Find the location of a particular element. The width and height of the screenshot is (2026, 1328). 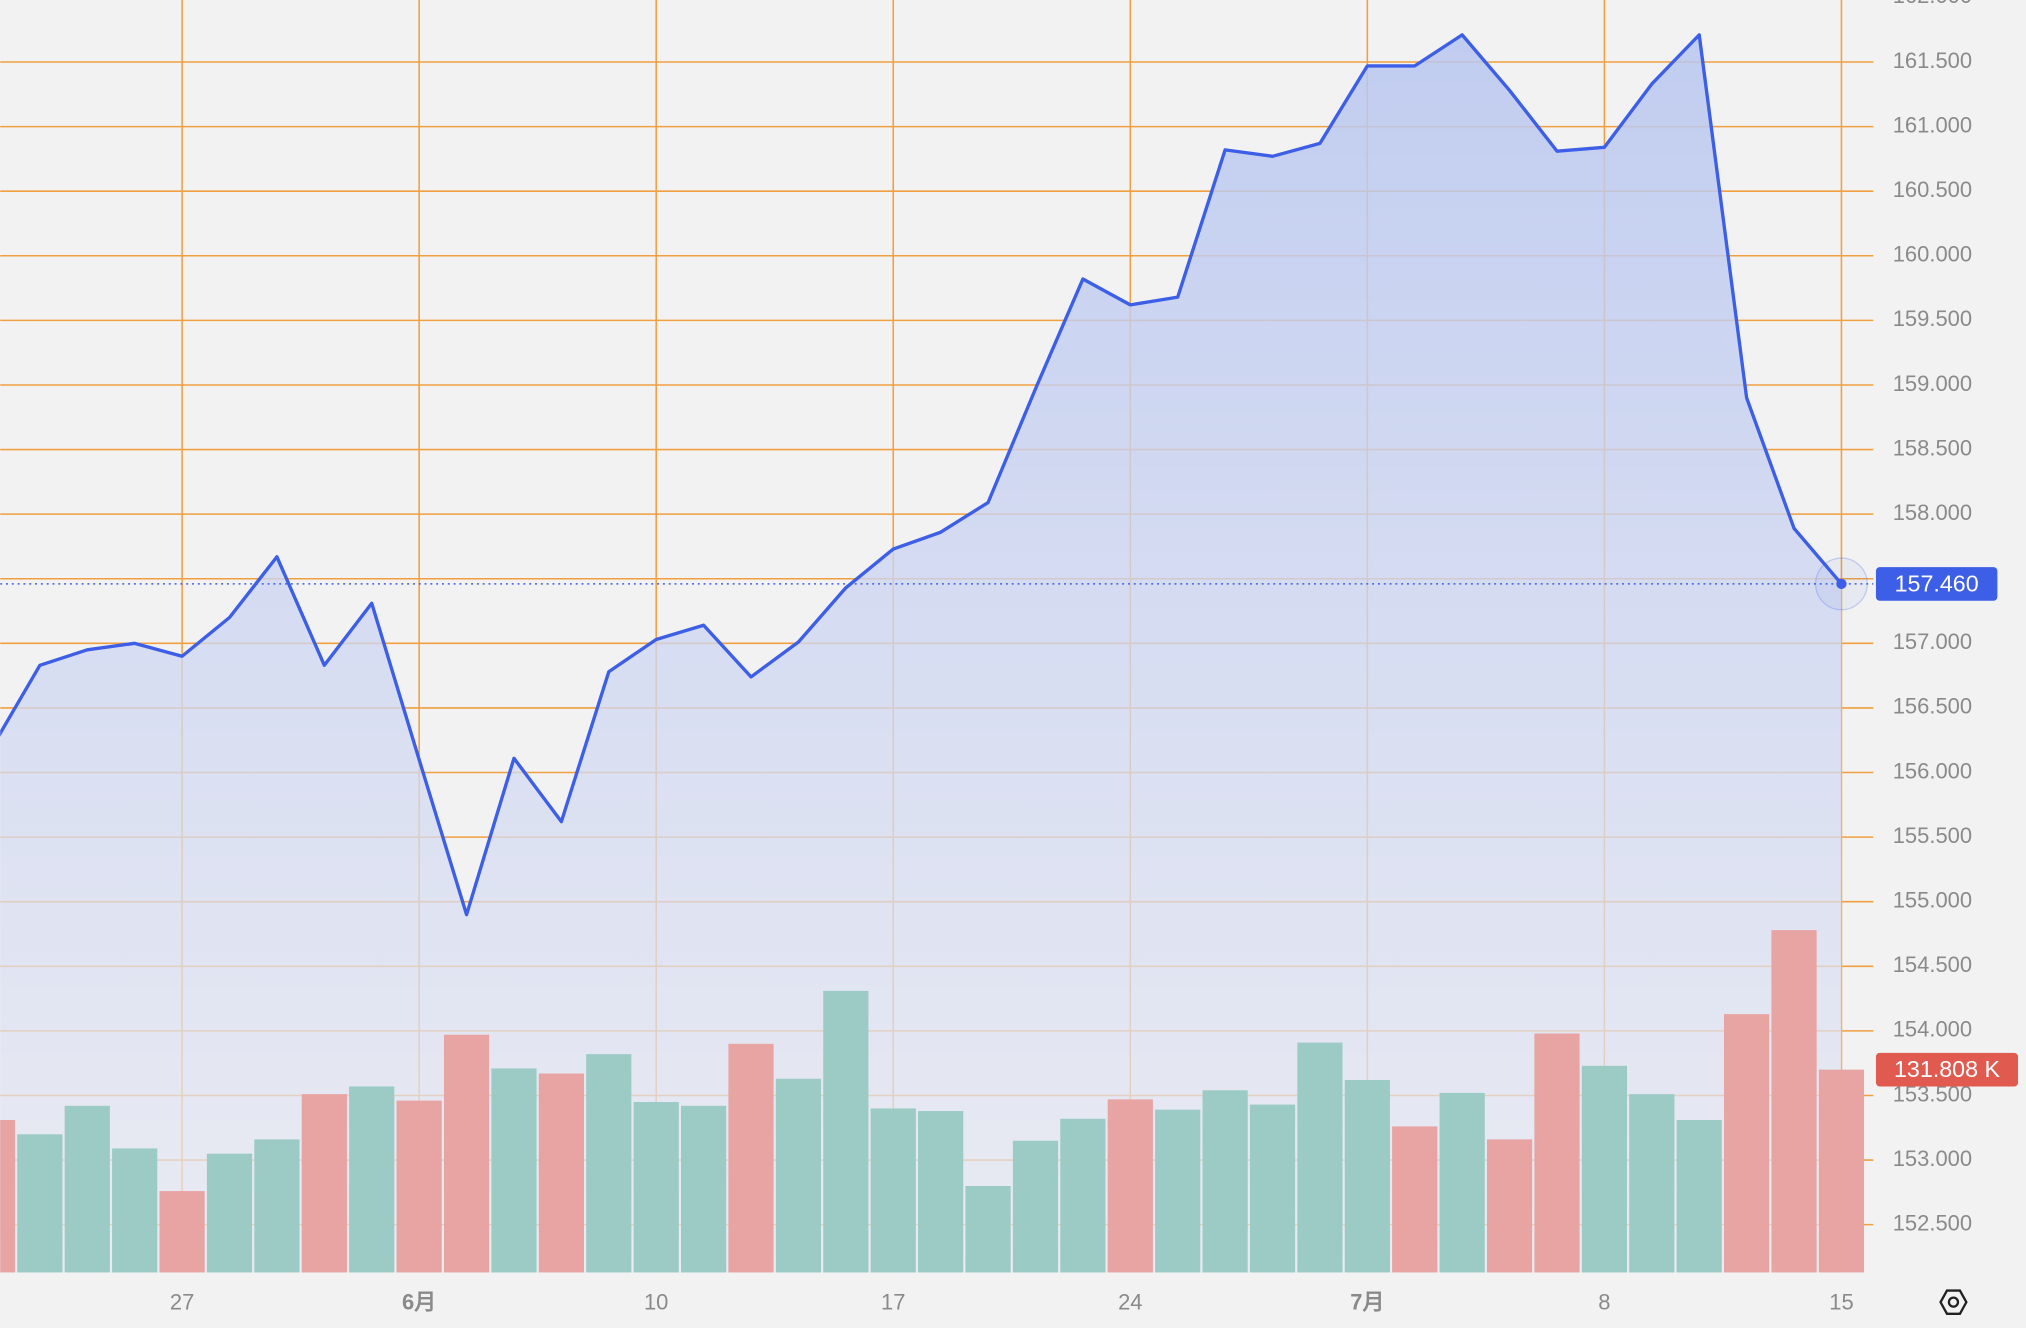

volume-badge is located at coordinates (1947, 1069).